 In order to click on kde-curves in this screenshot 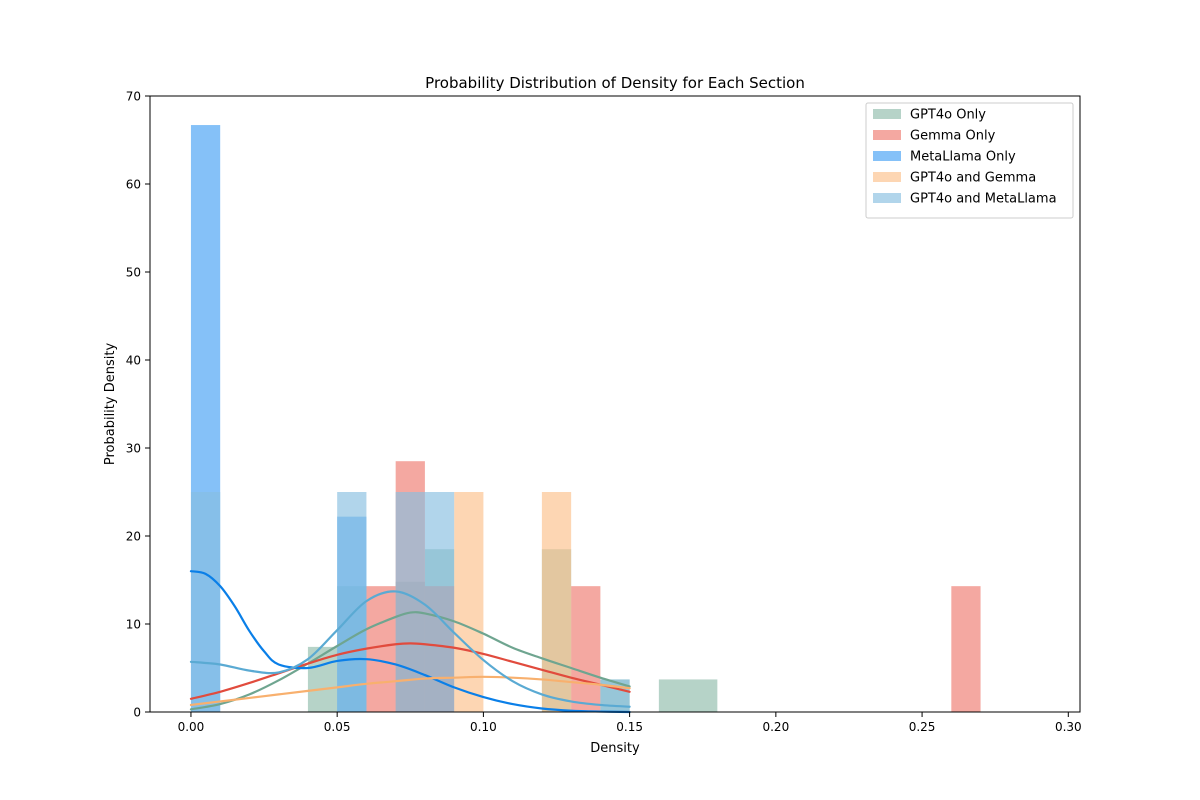, I will do `click(410, 642)`.